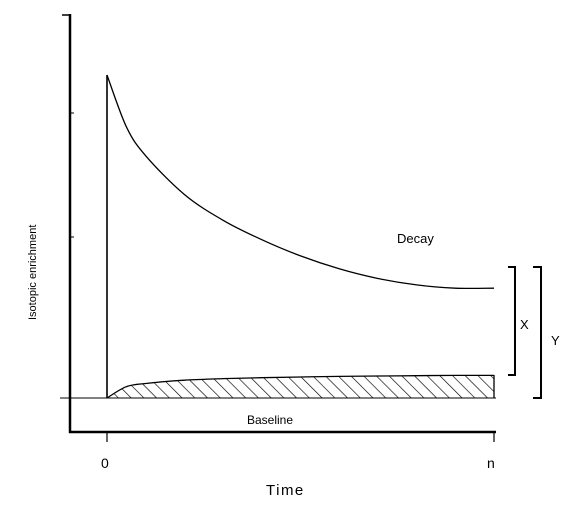  I want to click on x-axis-title: Time, so click(285, 490).